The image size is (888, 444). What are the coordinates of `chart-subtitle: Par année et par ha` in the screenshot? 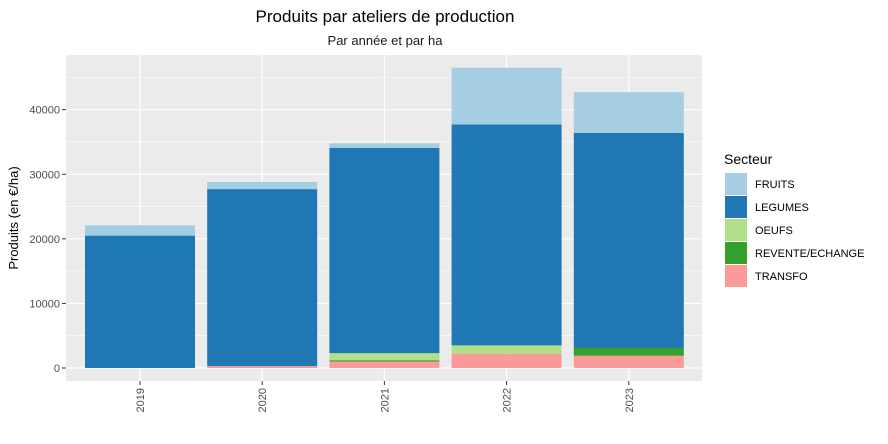 It's located at (386, 40).